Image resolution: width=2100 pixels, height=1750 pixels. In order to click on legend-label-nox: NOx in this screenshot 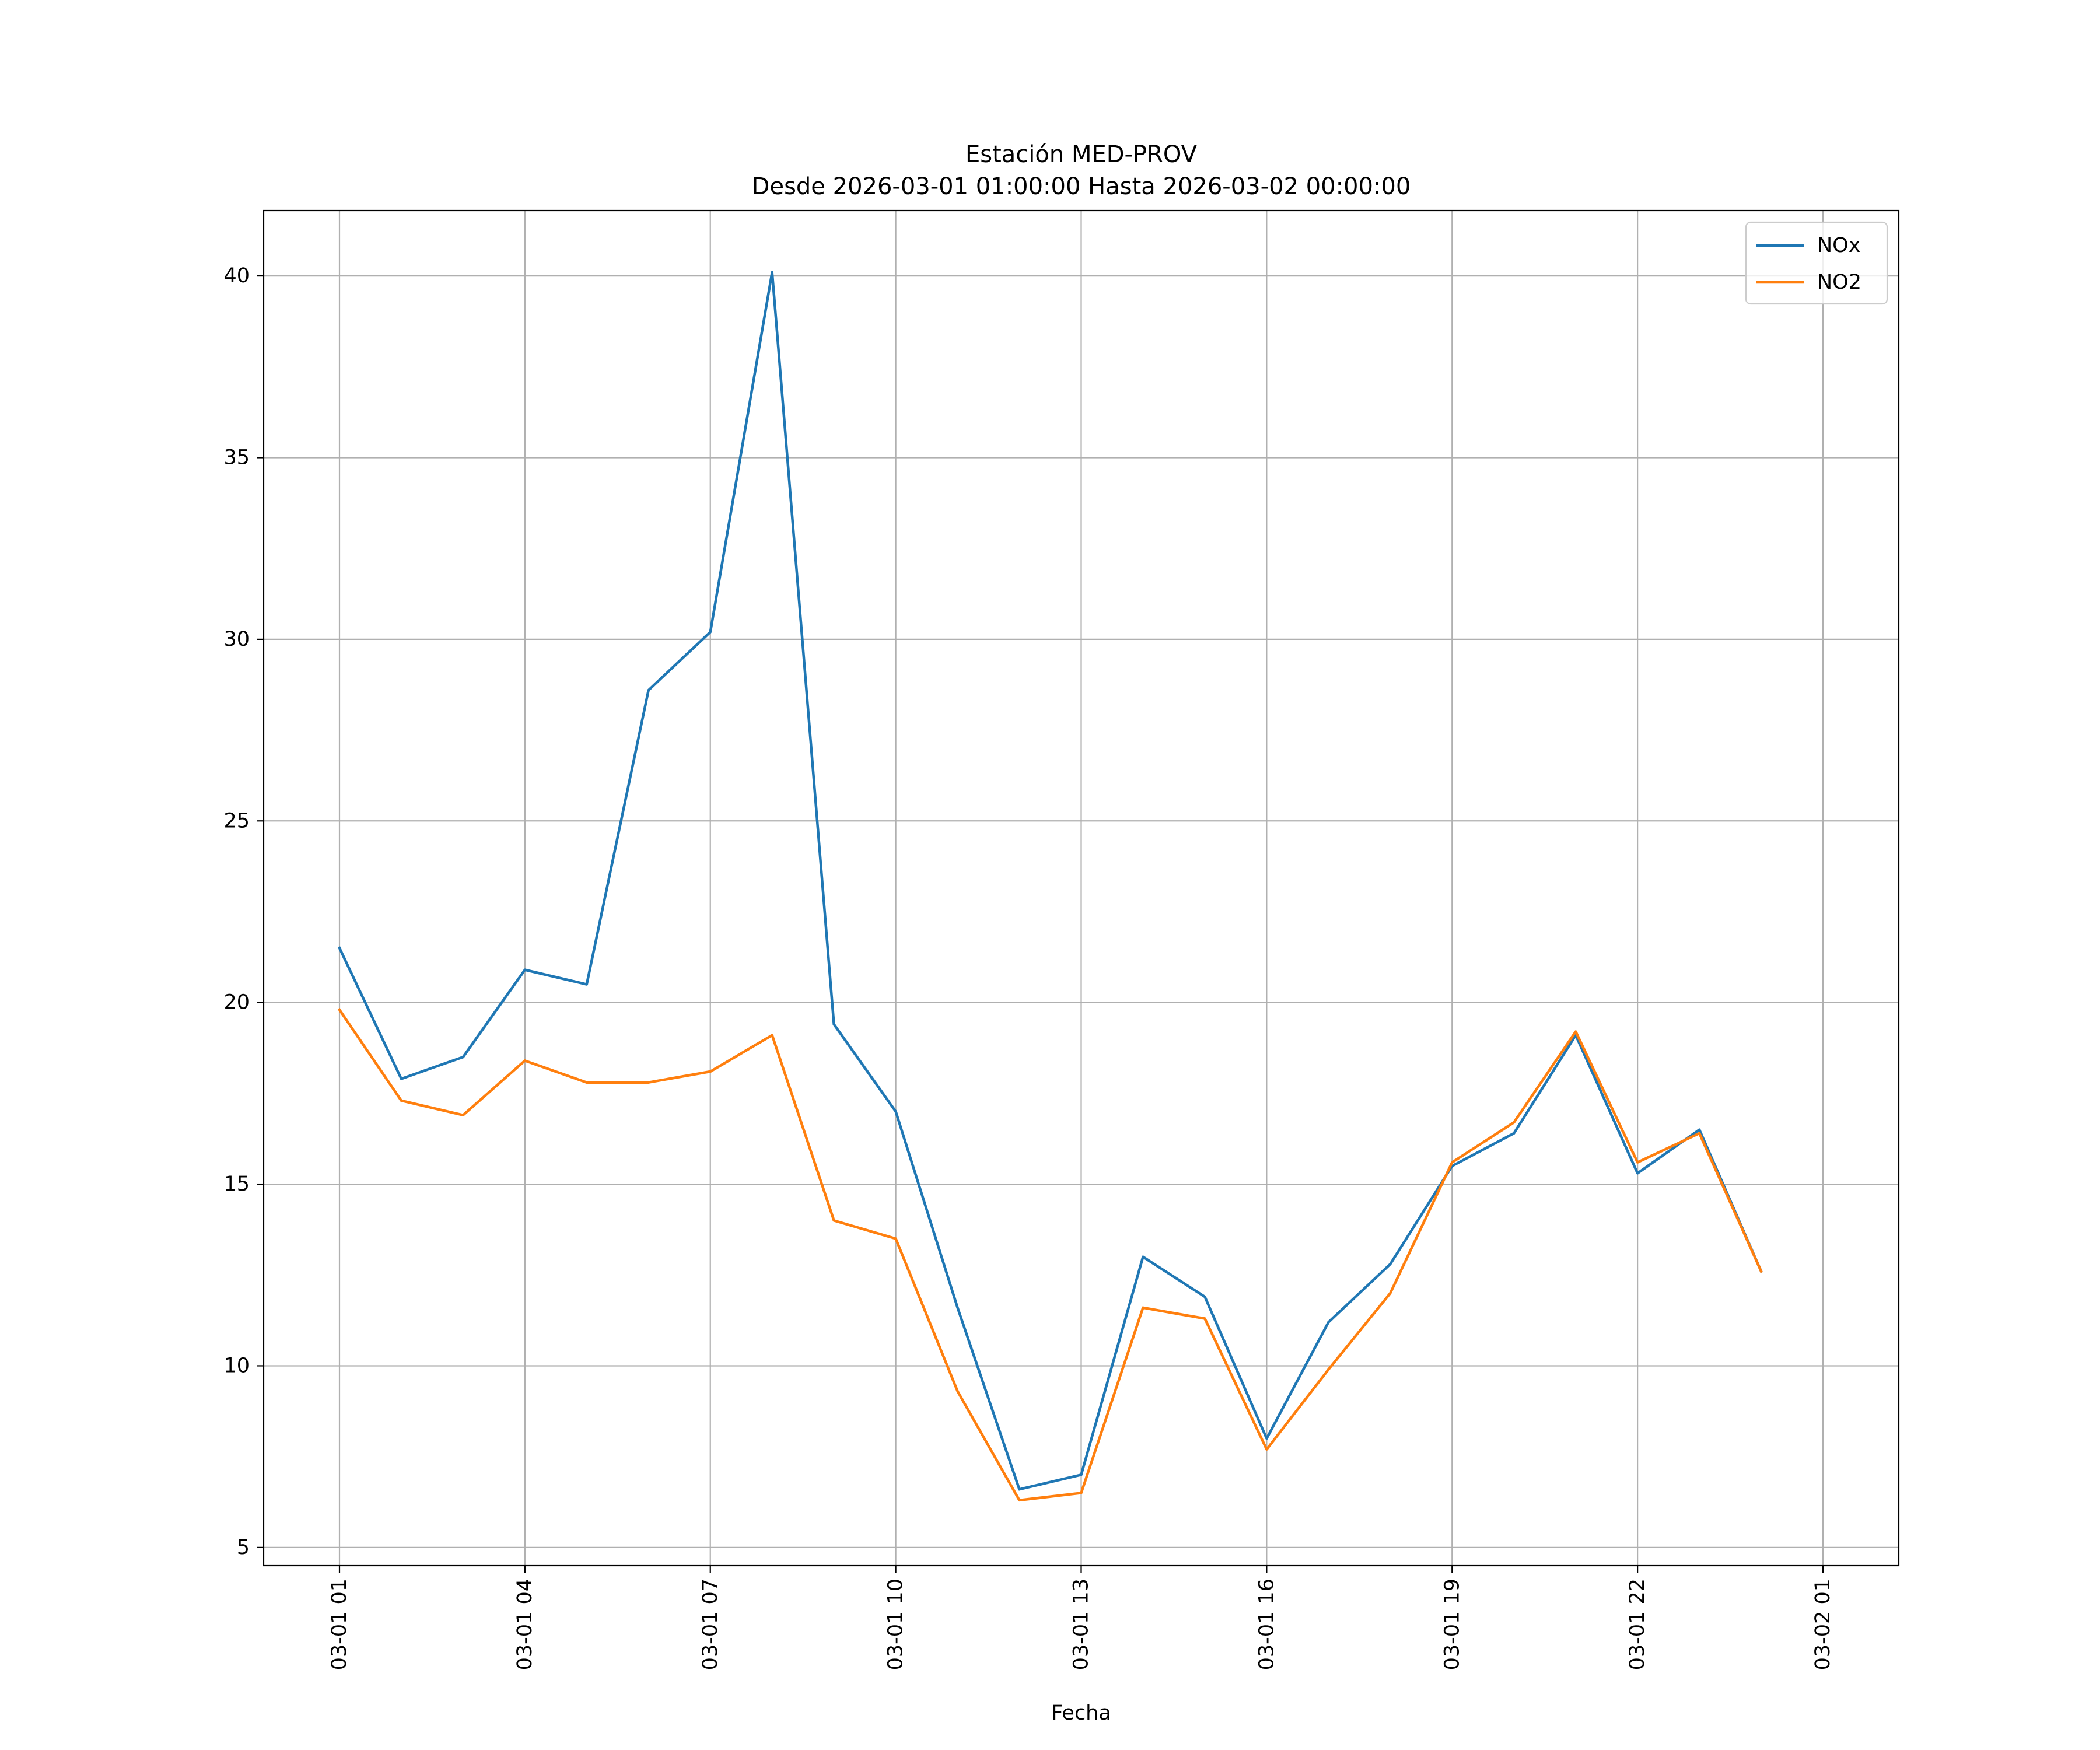, I will do `click(1838, 245)`.